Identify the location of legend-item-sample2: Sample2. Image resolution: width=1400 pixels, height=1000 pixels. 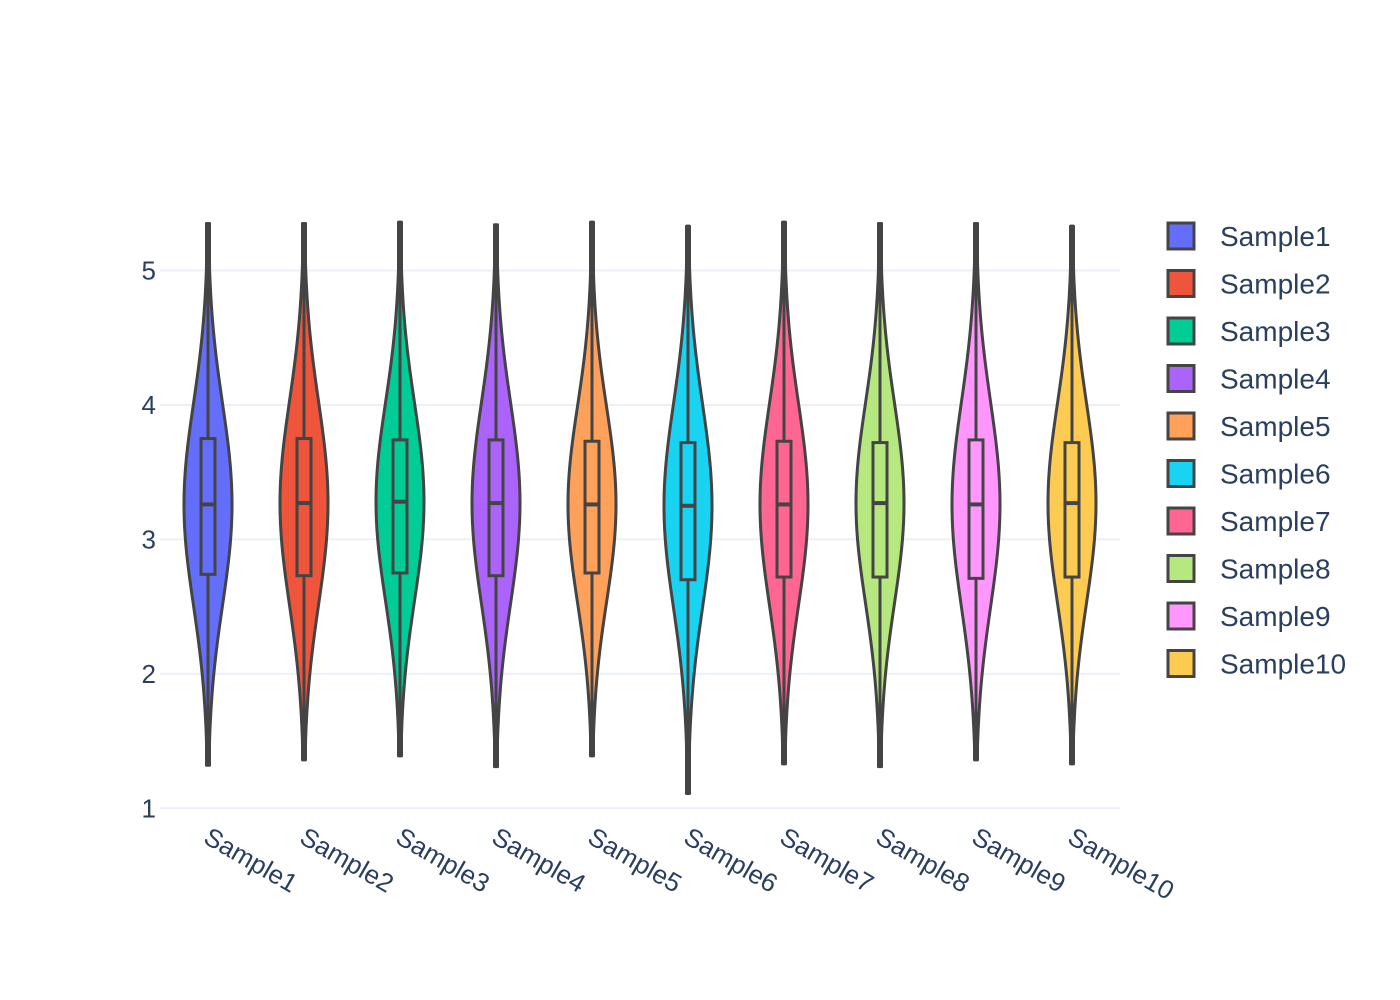
(1248, 284).